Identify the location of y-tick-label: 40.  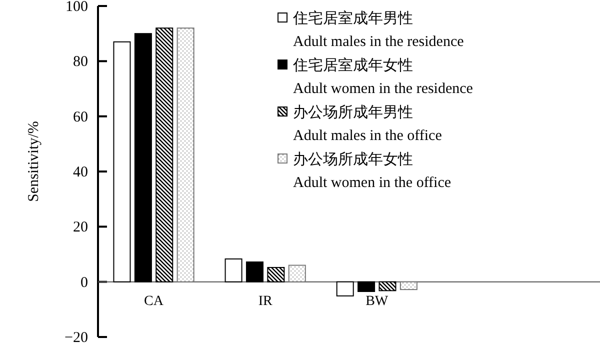
(80, 172).